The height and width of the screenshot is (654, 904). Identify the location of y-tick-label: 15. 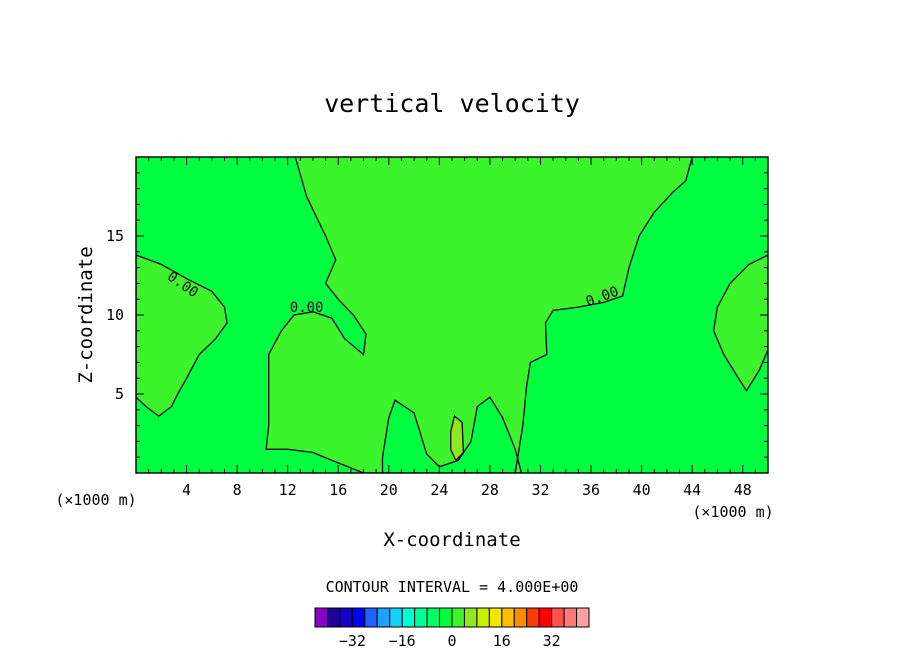
(115, 236).